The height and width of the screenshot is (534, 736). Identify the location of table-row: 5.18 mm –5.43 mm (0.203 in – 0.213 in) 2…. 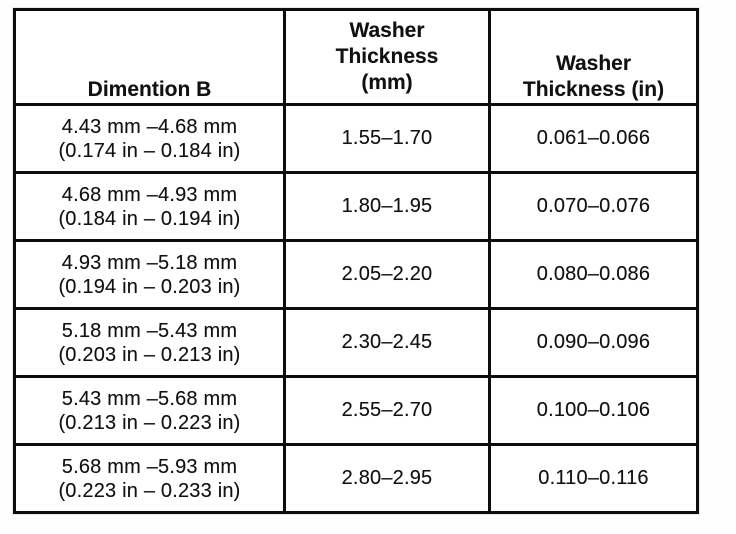
(356, 342).